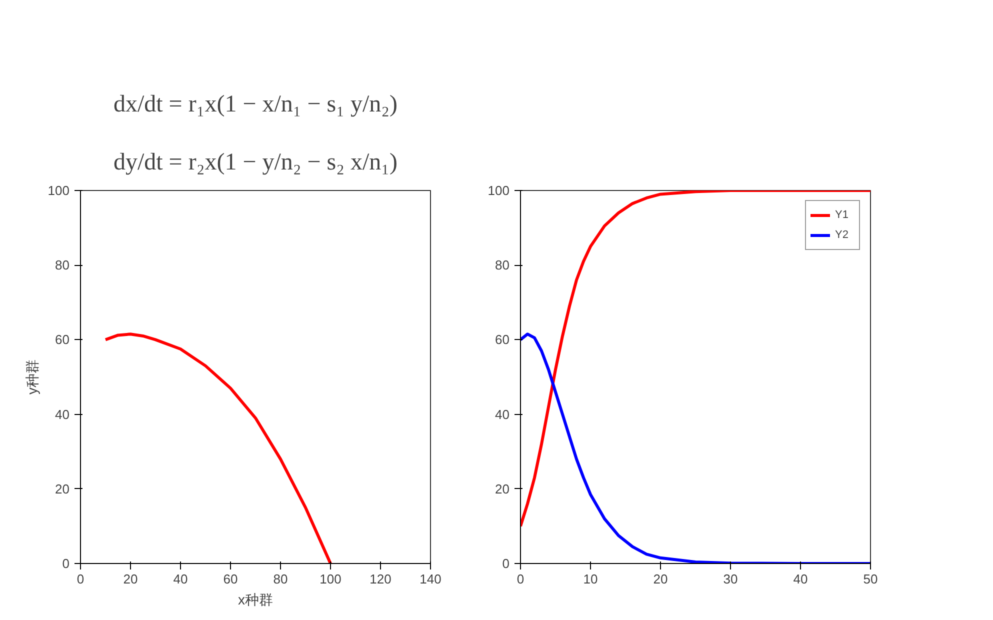  I want to click on x-axis-title: x种群, so click(255, 600).